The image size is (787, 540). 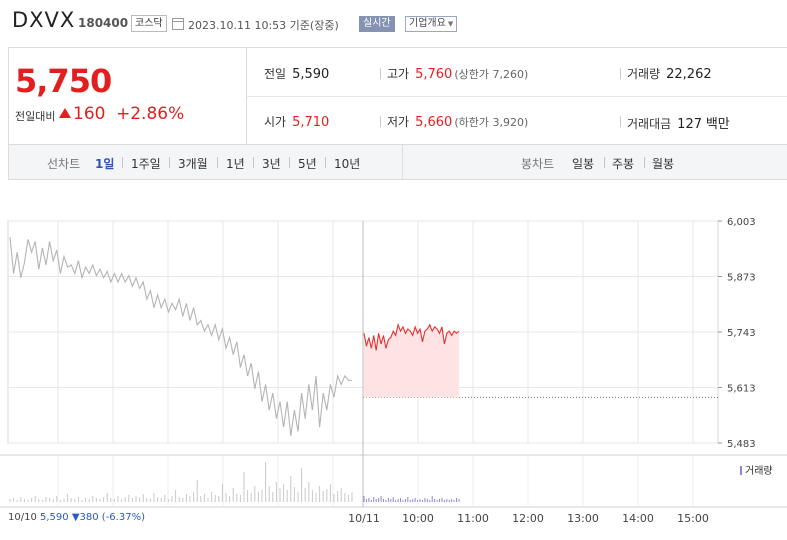 What do you see at coordinates (275, 122) in the screenshot?
I see `open-label: 시가` at bounding box center [275, 122].